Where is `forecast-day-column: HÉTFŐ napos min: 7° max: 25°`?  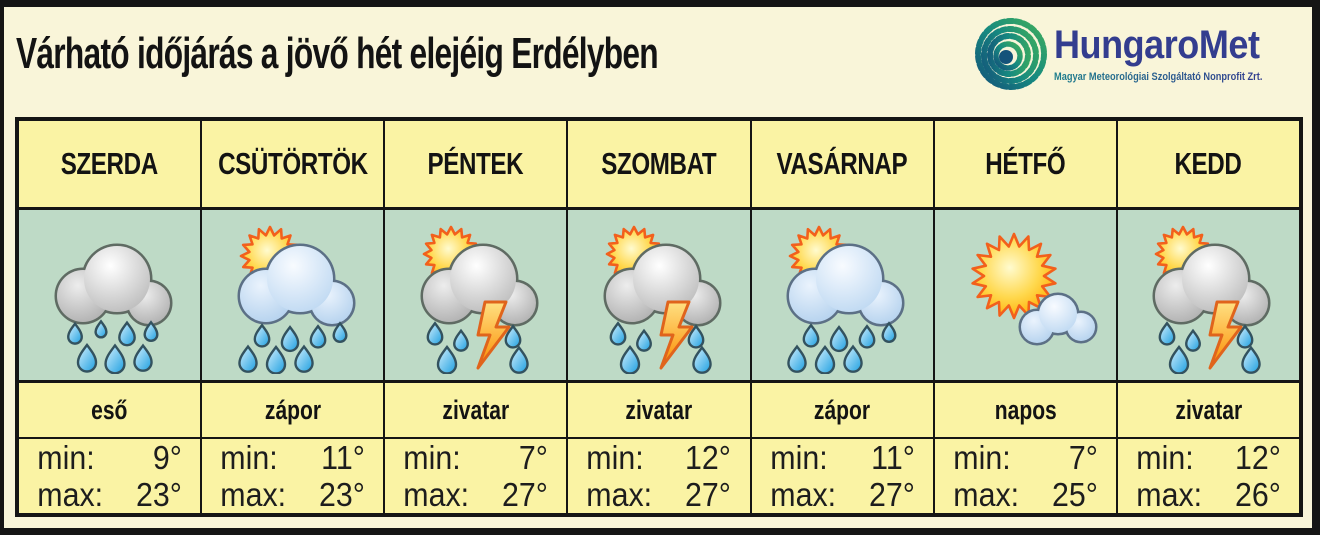
forecast-day-column: HÉTFŐ napos min: 7° max: 25° is located at coordinates (1026, 317).